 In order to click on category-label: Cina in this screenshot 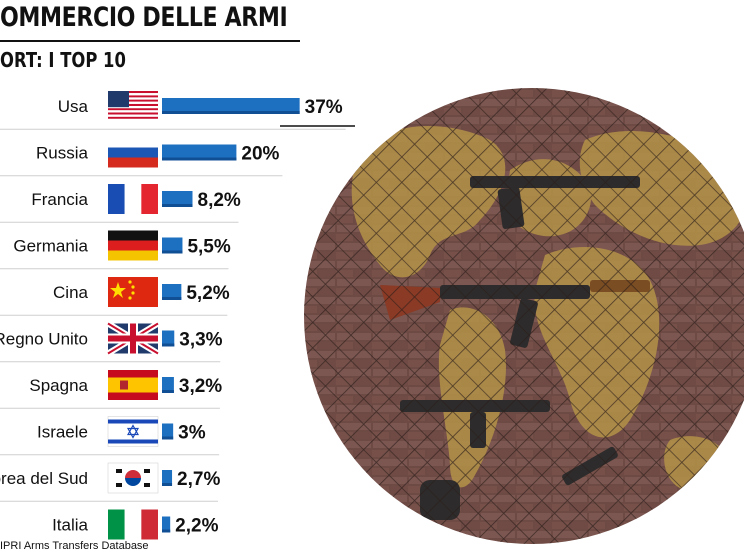, I will do `click(71, 292)`.